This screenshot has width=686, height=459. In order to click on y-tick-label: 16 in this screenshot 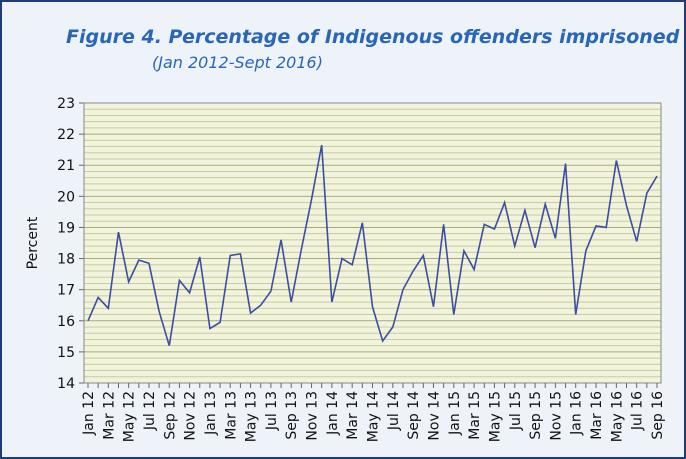, I will do `click(66, 322)`.